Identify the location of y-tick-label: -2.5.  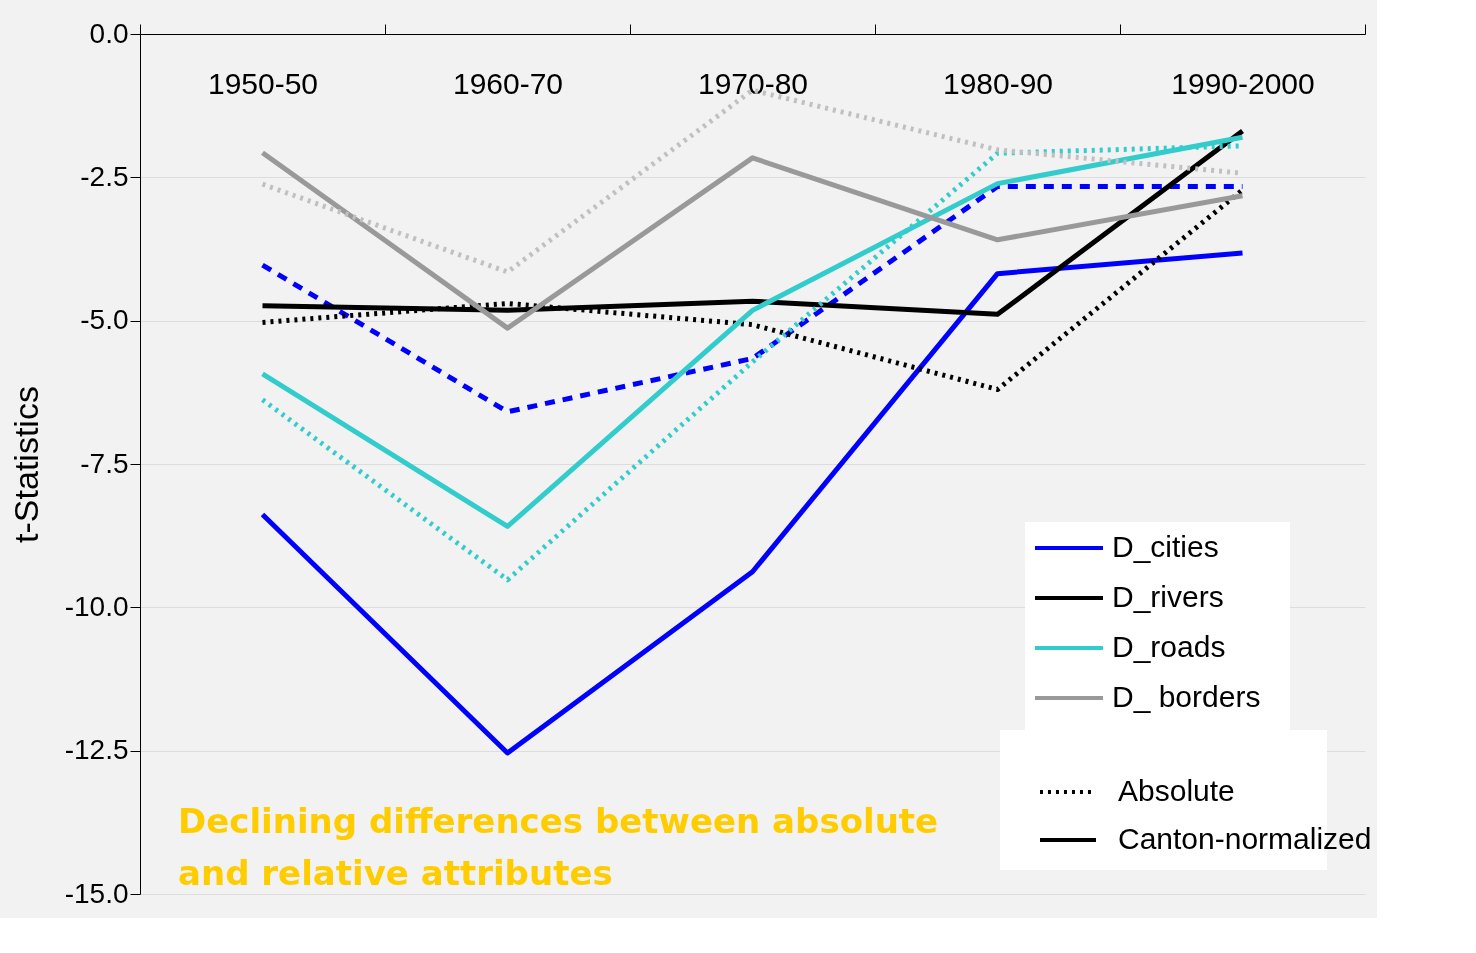
(104, 176).